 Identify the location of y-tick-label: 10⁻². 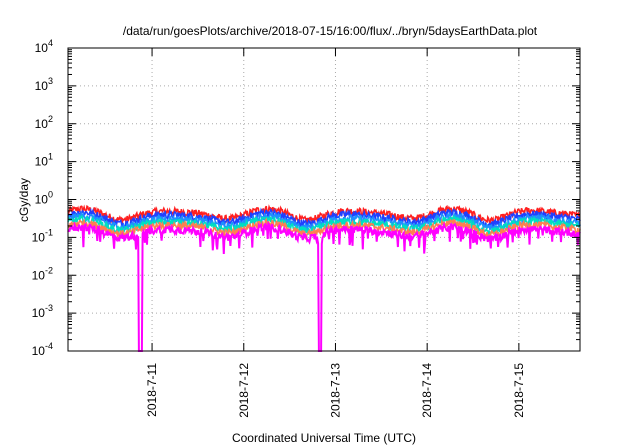
(42, 273).